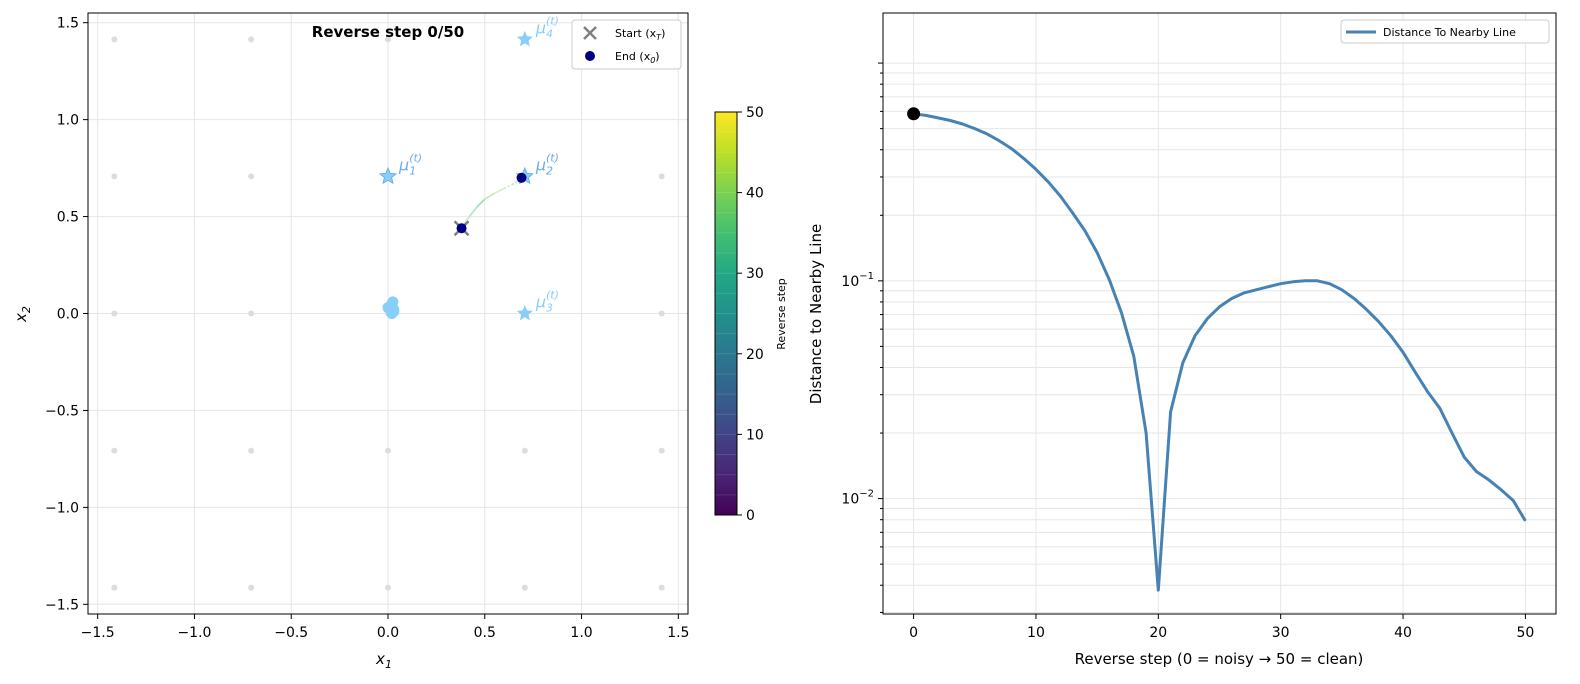  What do you see at coordinates (622, 57) in the screenshot?
I see `legend-end-entry: End (x0)` at bounding box center [622, 57].